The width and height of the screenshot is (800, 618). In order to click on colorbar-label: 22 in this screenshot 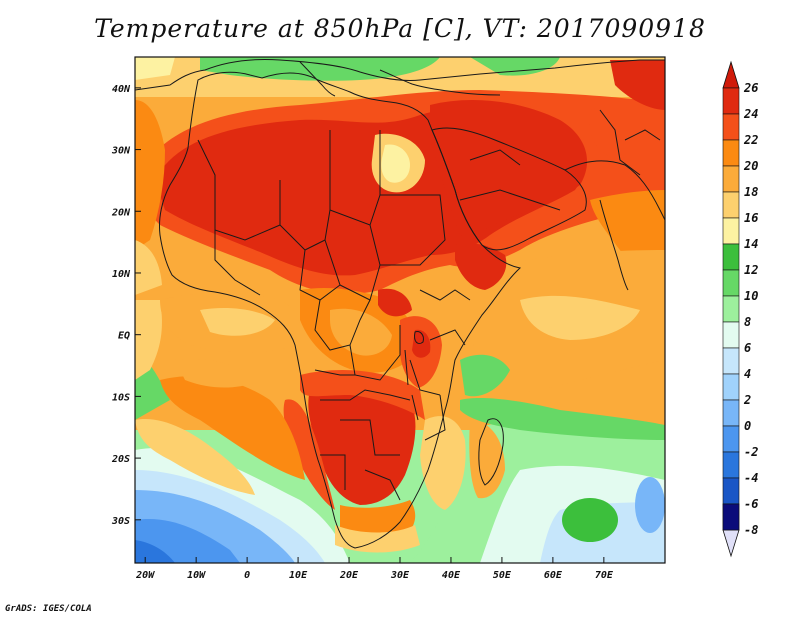, I will do `click(750, 140)`.